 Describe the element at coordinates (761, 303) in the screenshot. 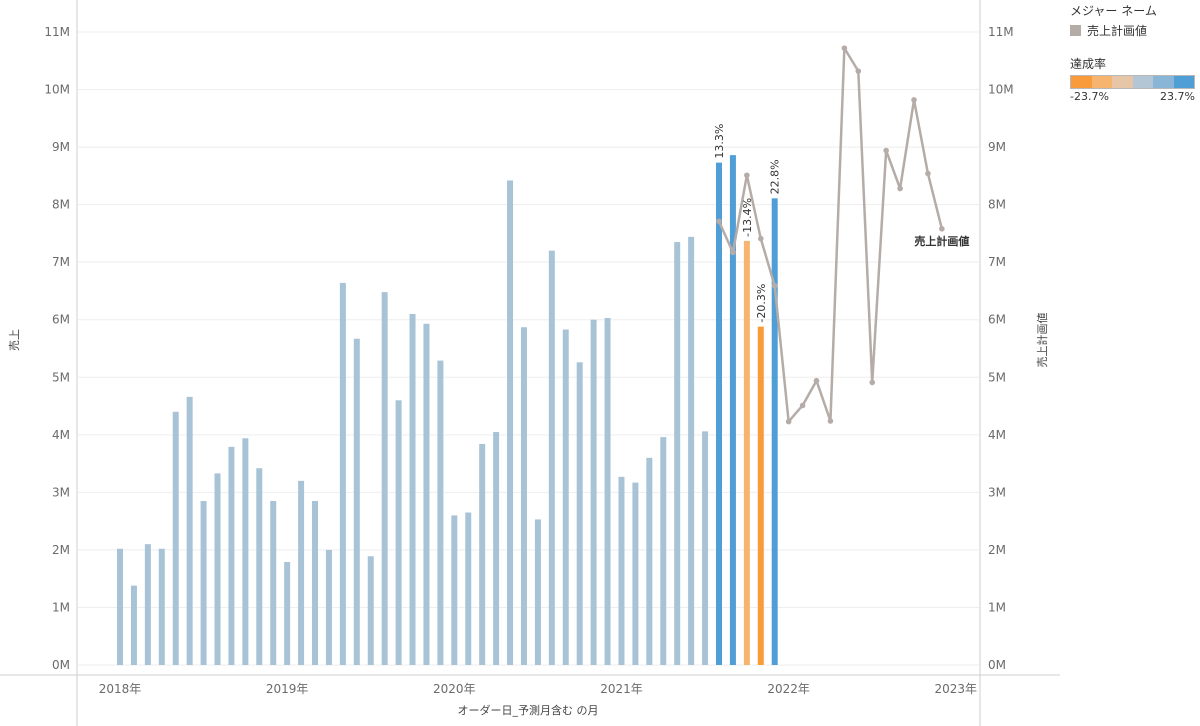

I see `bar-rate-label: -20.3%` at that location.